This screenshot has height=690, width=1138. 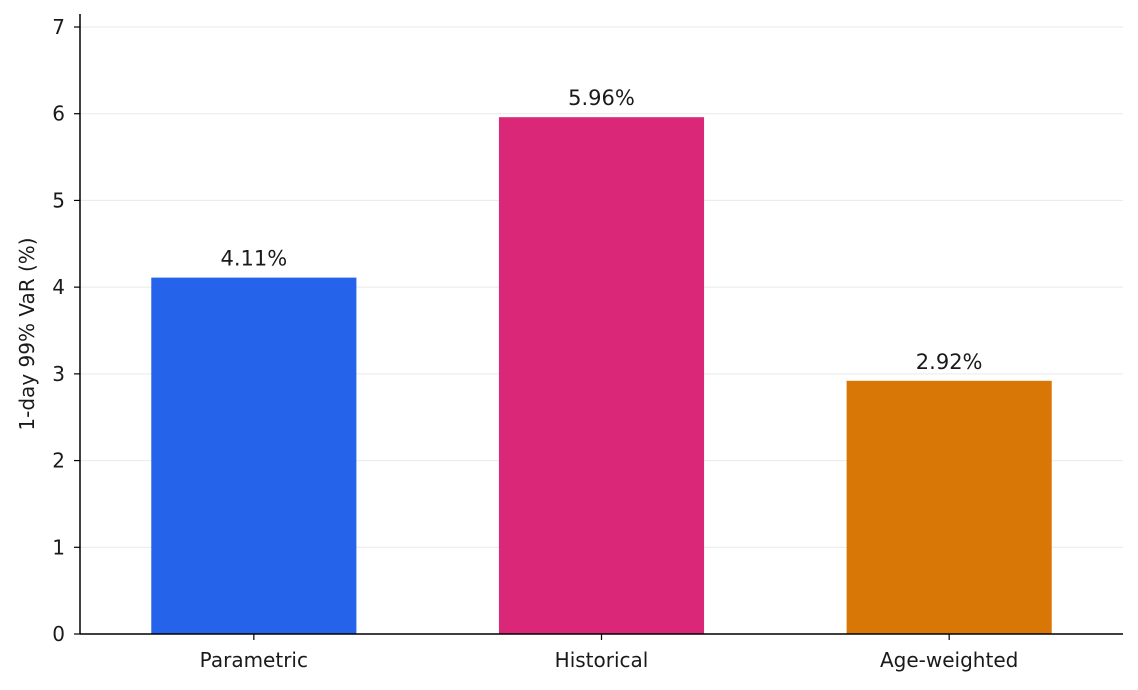 What do you see at coordinates (58, 287) in the screenshot?
I see `y-tick-label-4: 4` at bounding box center [58, 287].